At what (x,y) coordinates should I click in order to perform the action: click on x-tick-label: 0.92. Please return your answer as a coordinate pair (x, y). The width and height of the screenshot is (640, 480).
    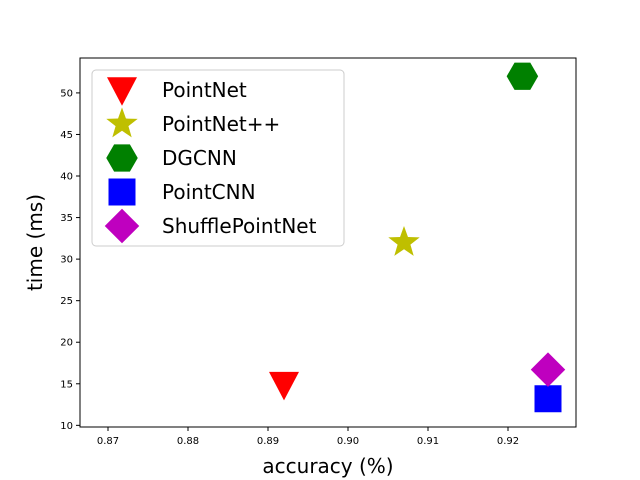
    Looking at the image, I should click on (508, 441).